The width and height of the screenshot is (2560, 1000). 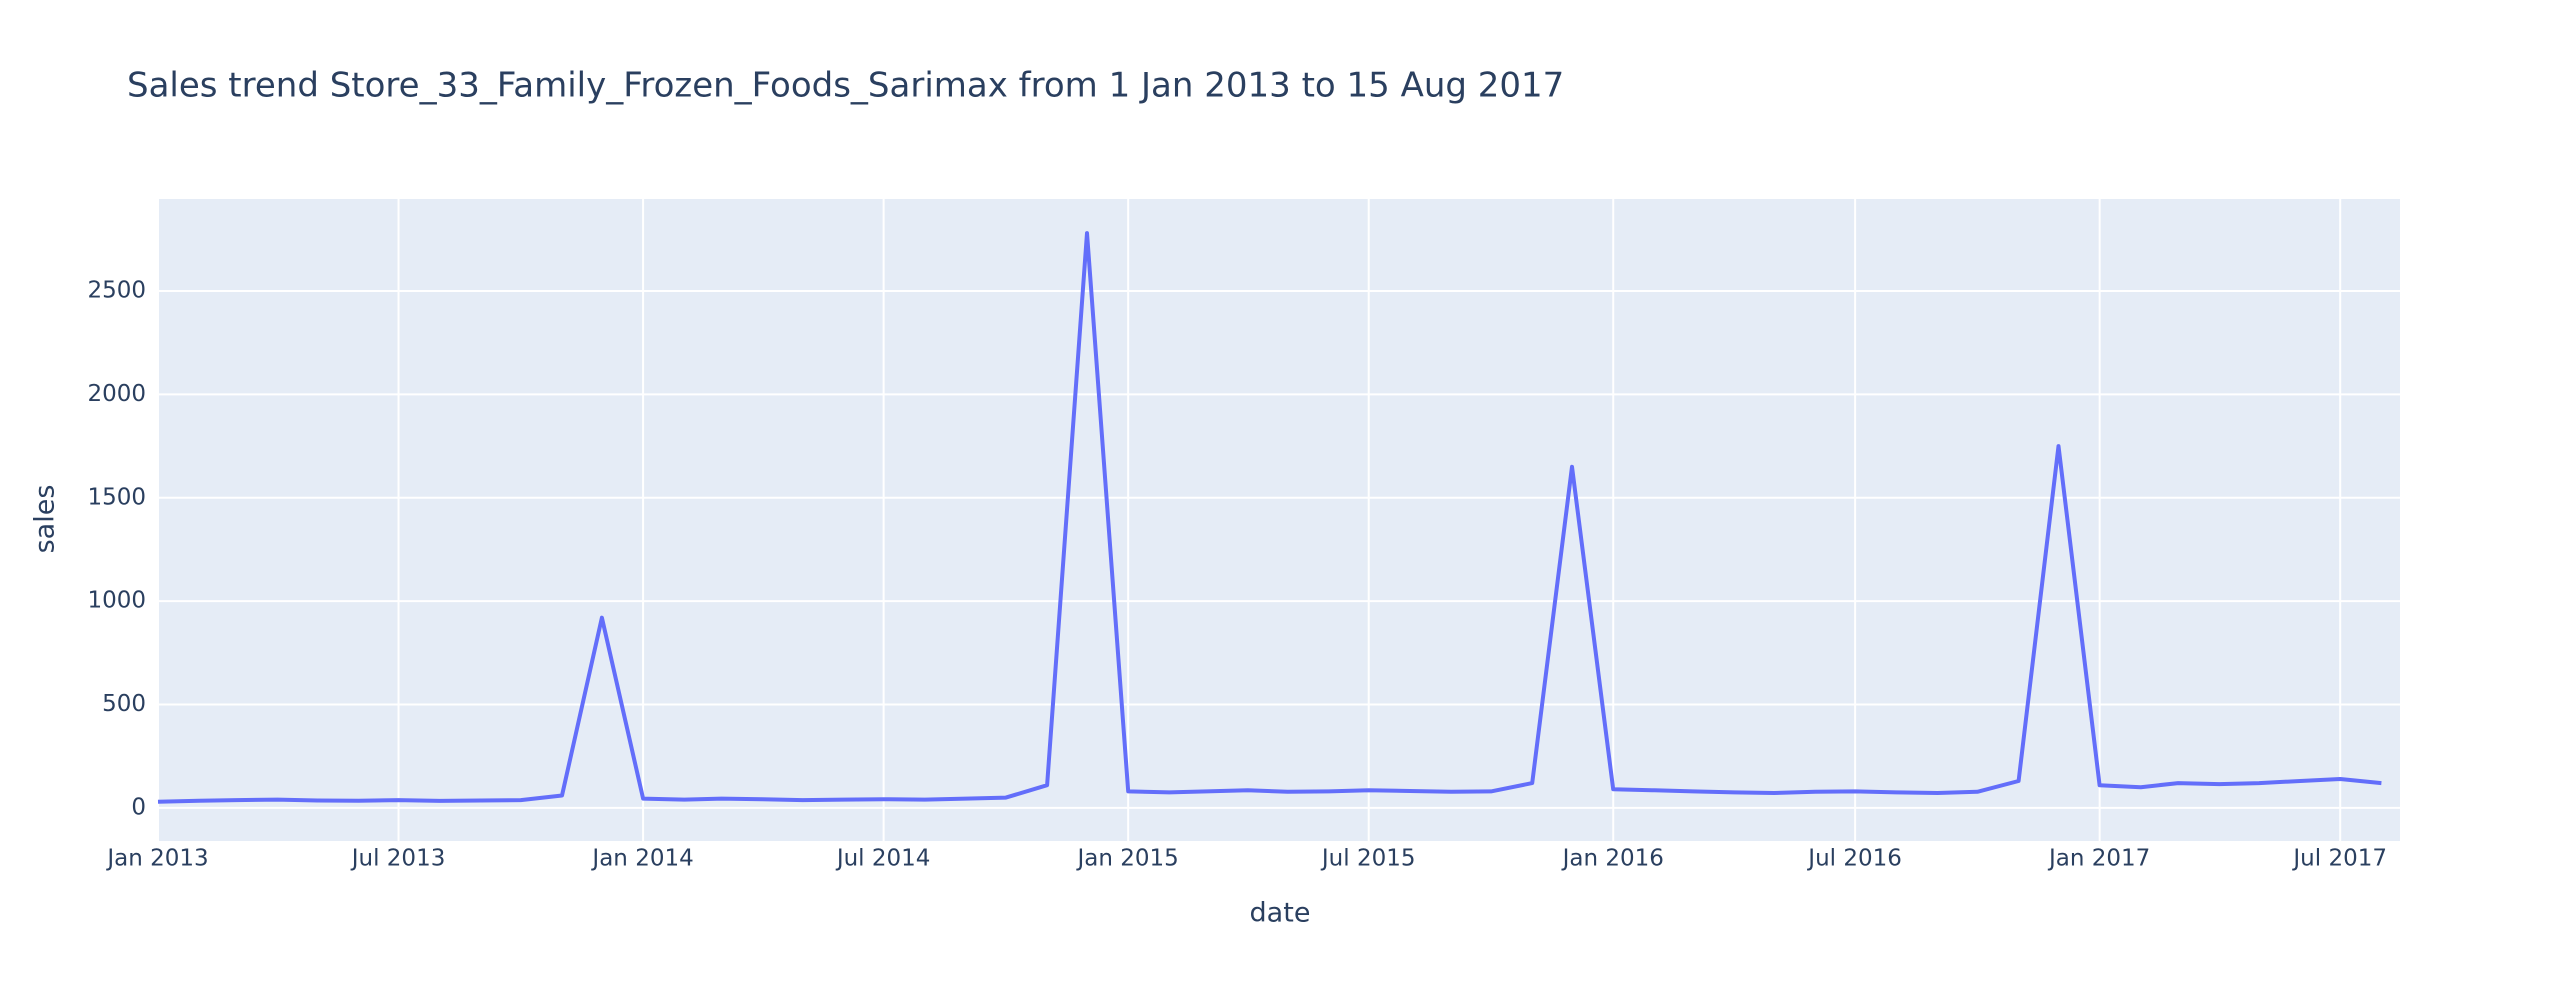 What do you see at coordinates (398, 859) in the screenshot?
I see `x-tick-label: Jul 2013` at bounding box center [398, 859].